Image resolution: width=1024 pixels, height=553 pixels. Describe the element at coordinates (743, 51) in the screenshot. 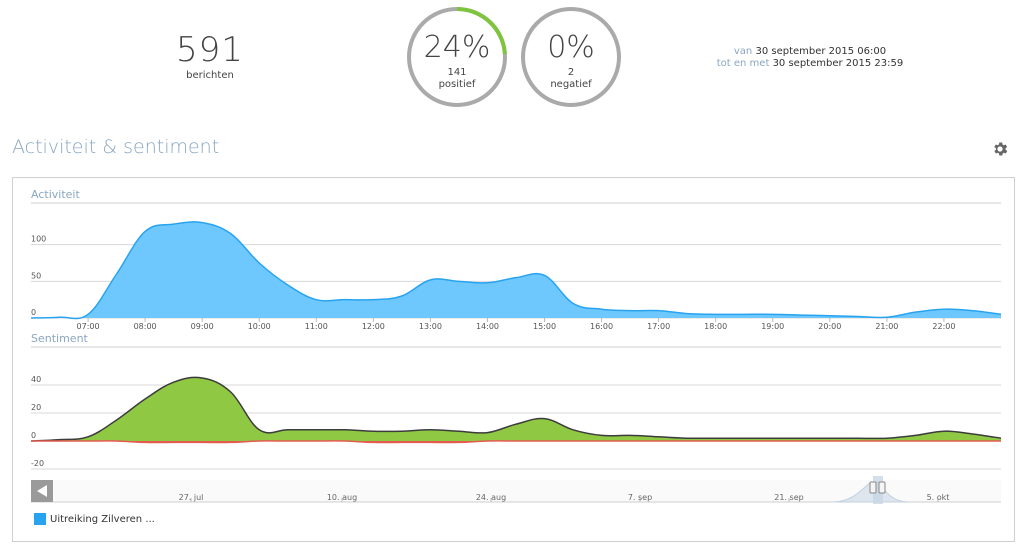

I see `date-from-label: van` at that location.